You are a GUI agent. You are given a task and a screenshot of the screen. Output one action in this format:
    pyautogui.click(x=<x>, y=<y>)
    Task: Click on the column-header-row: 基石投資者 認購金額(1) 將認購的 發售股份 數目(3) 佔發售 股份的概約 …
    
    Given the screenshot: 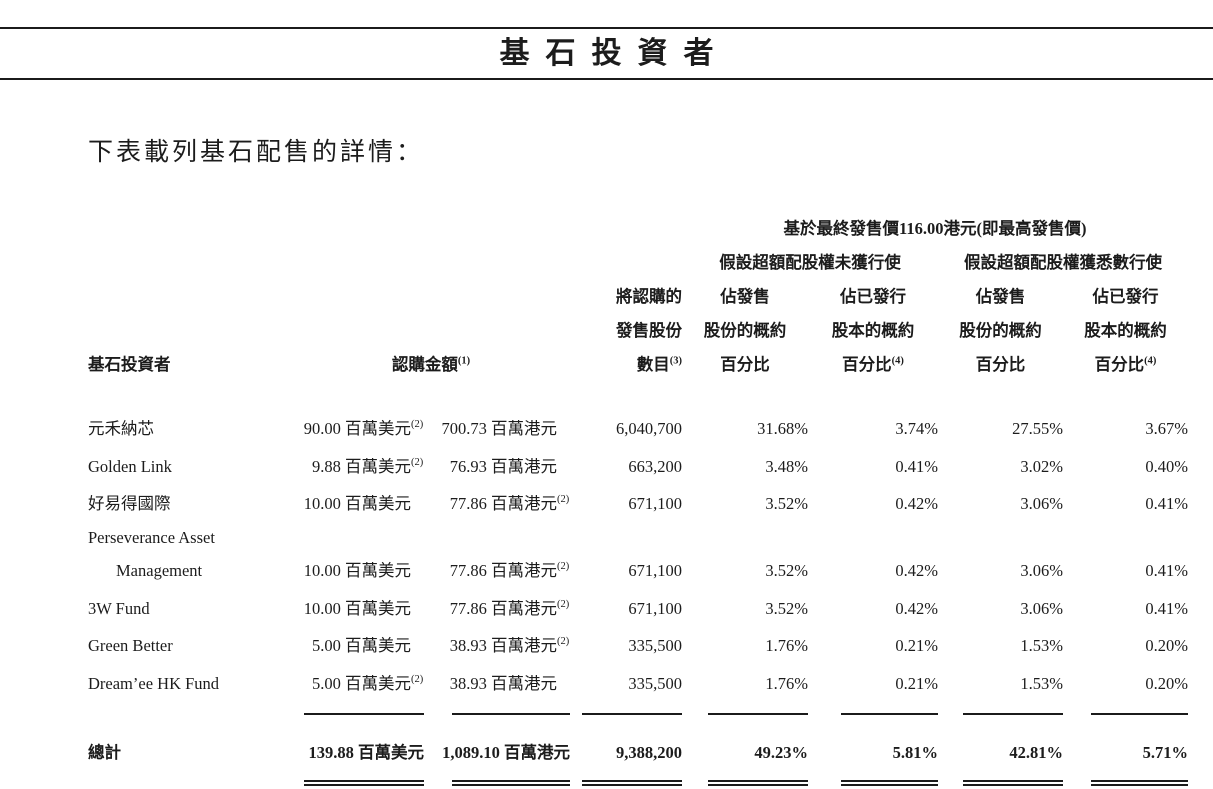 What is the action you would take?
    pyautogui.click(x=638, y=331)
    